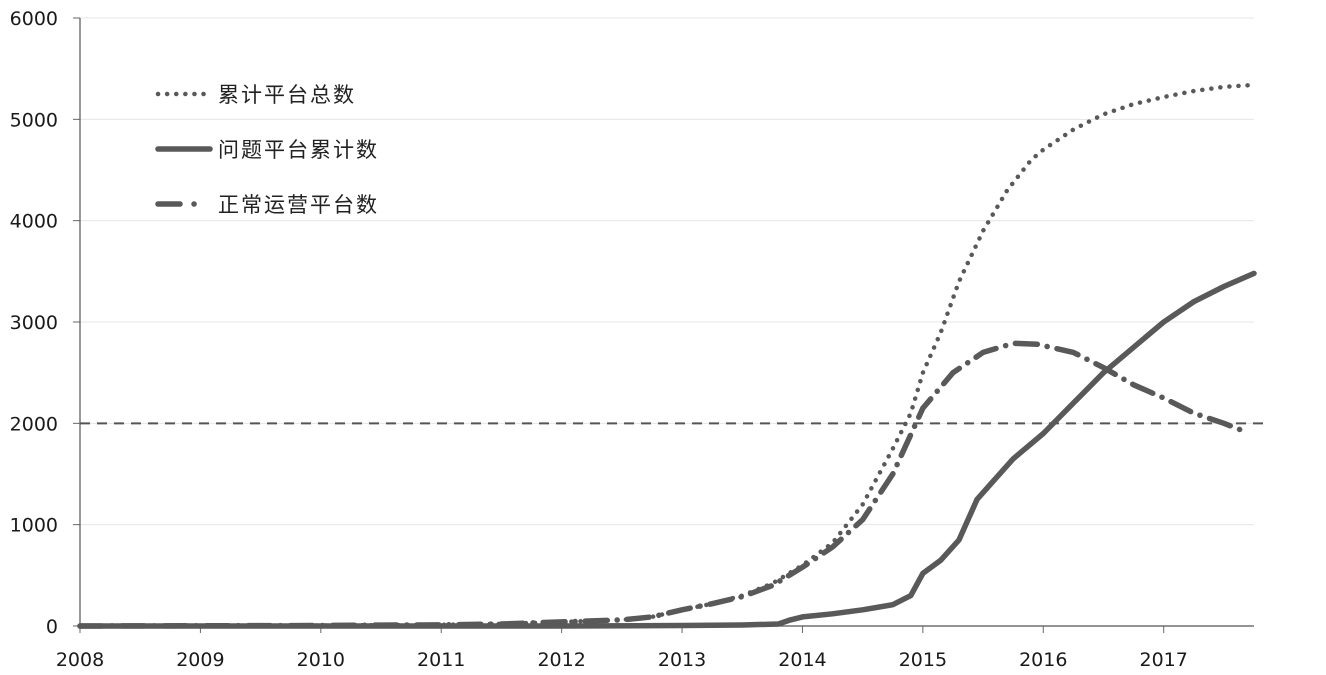 This screenshot has width=1326, height=675. Describe the element at coordinates (321, 660) in the screenshot. I see `x-tick-label: 2010` at that location.